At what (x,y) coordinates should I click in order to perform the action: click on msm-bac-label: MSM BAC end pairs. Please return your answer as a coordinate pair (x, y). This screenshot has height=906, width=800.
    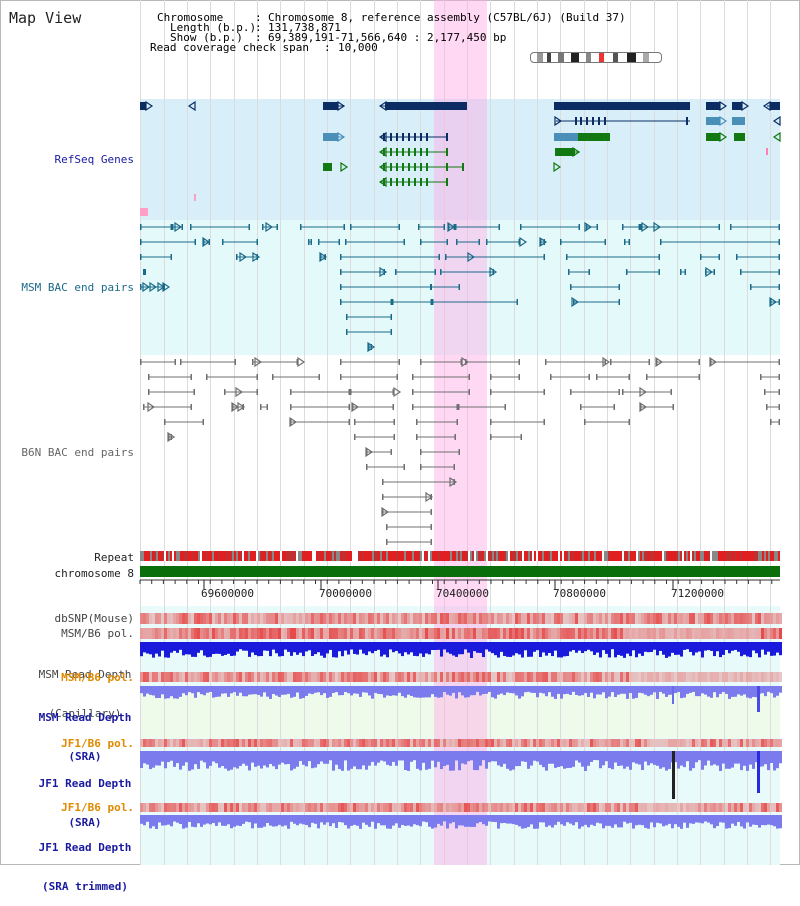
    Looking at the image, I should click on (77, 287).